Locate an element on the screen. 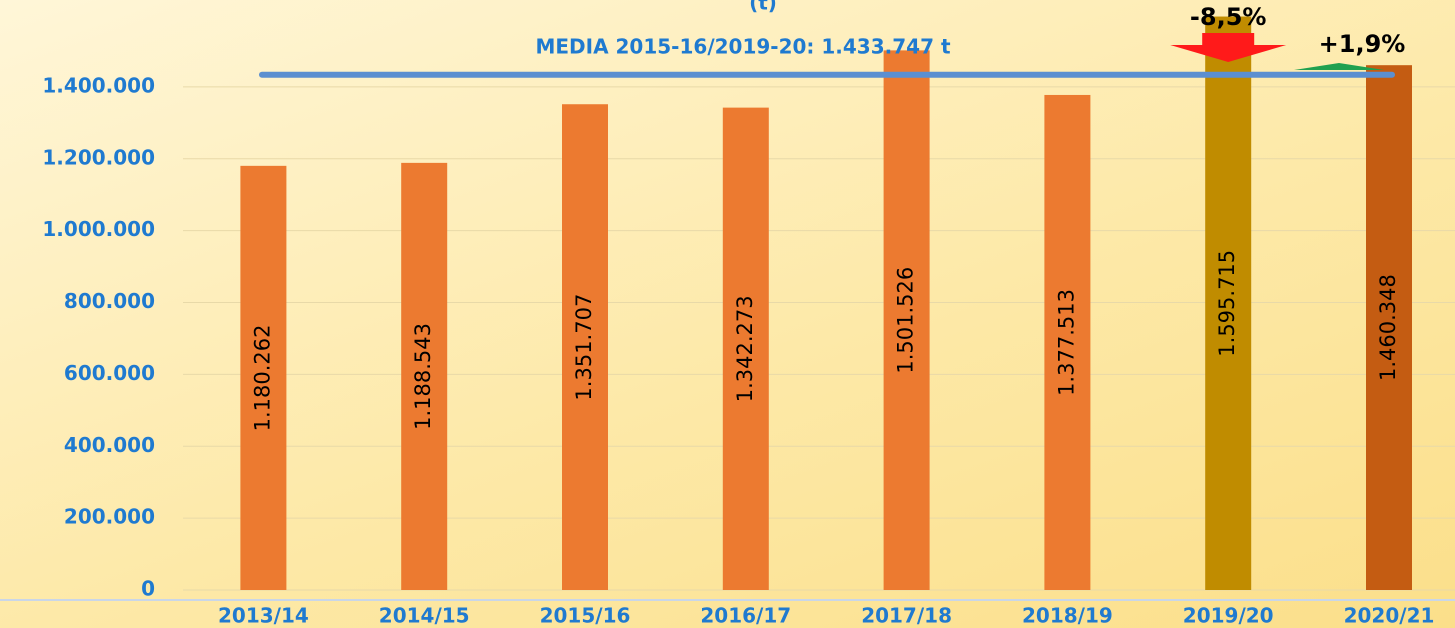 The height and width of the screenshot is (628, 1455). x-tick-label: 2019/20 is located at coordinates (1228, 616).